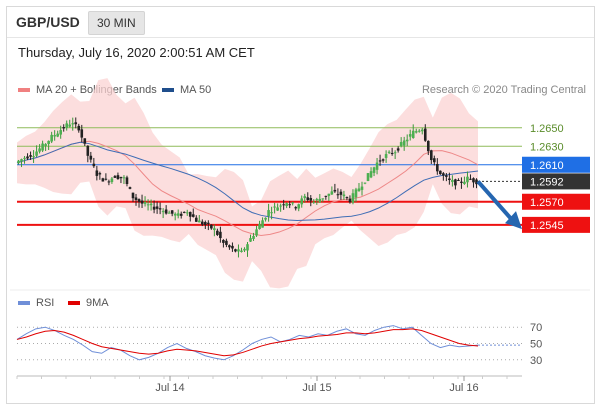 This screenshot has height=409, width=600. I want to click on header-divider, so click(300, 37).